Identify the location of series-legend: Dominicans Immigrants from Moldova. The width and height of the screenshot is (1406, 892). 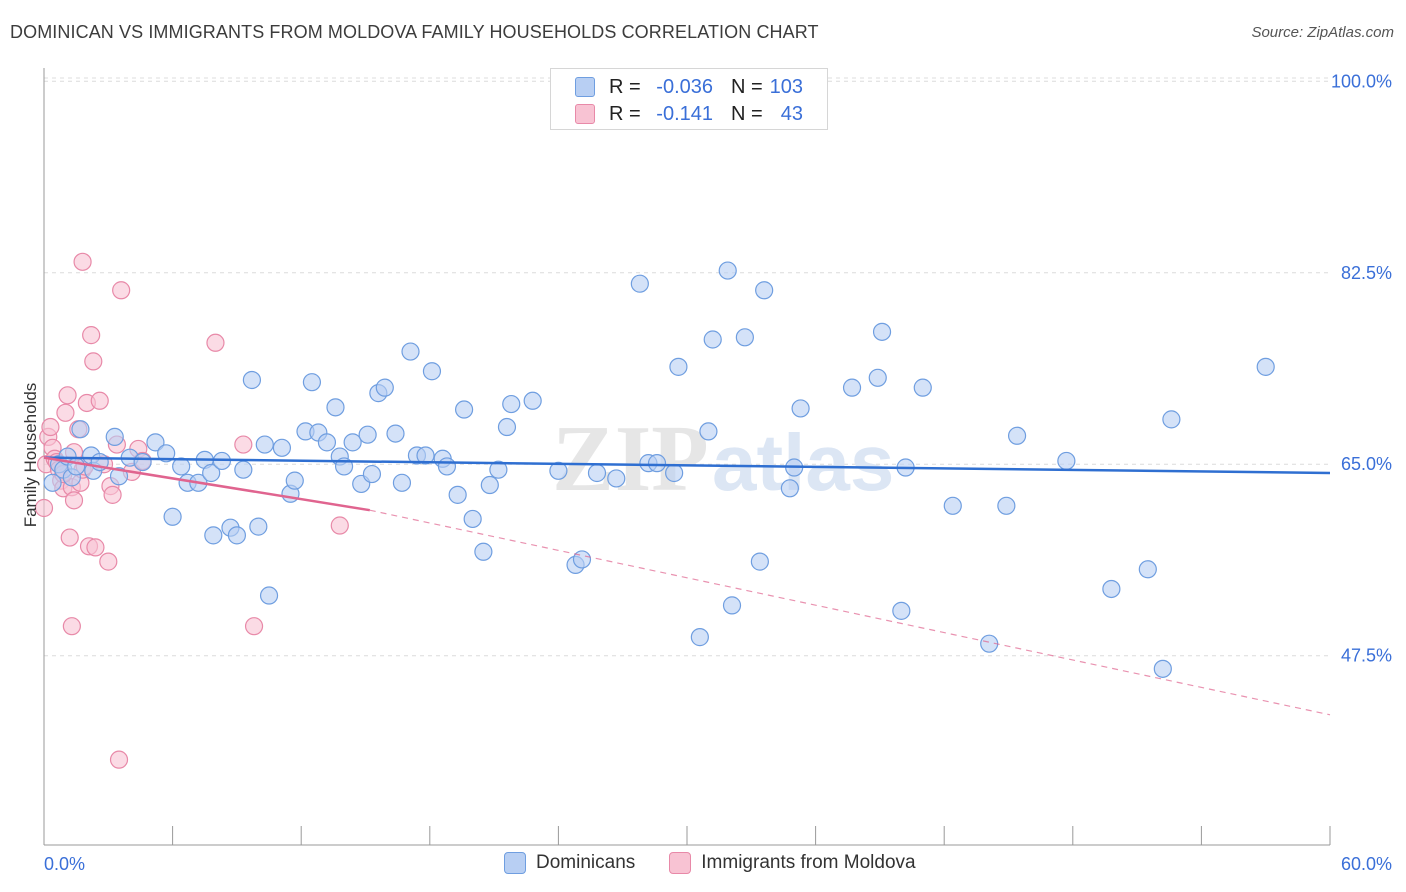
(727, 863).